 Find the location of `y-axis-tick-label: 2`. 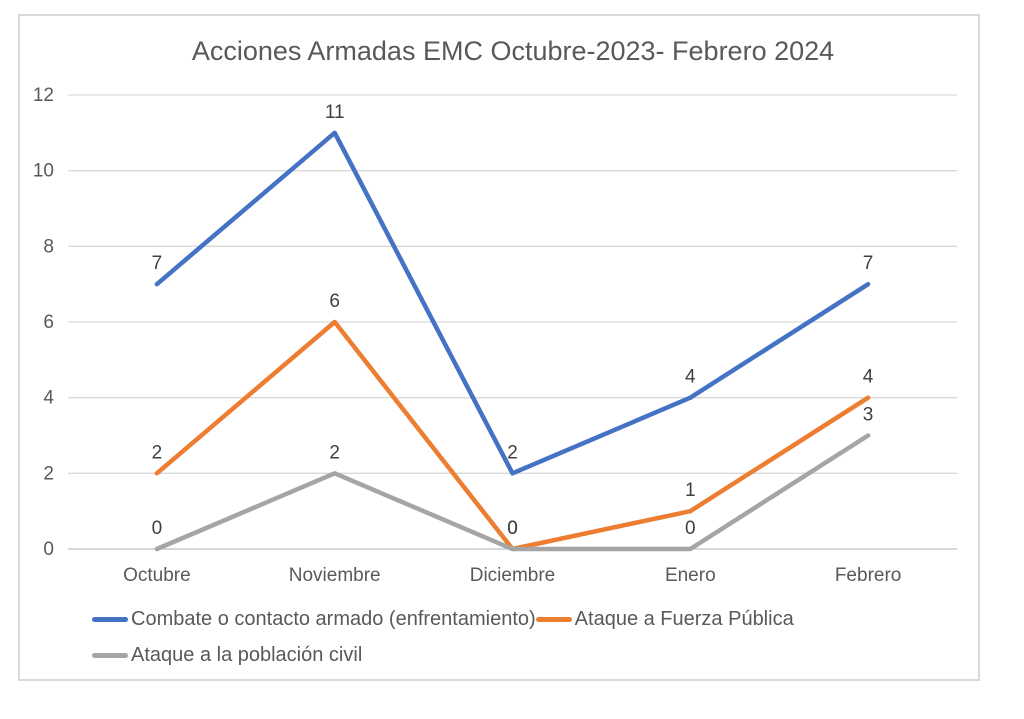

y-axis-tick-label: 2 is located at coordinates (48, 473).